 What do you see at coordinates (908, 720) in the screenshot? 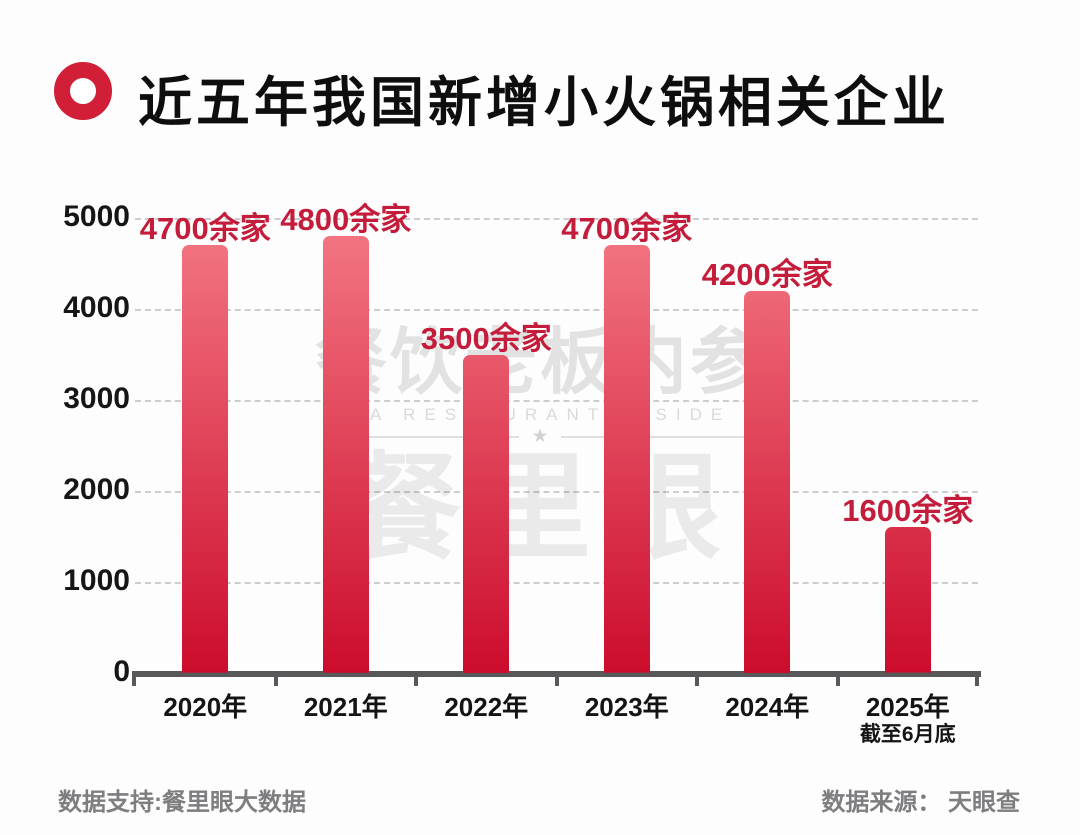
I see `x-tick-label-2025年: 2025年 截至6月底` at bounding box center [908, 720].